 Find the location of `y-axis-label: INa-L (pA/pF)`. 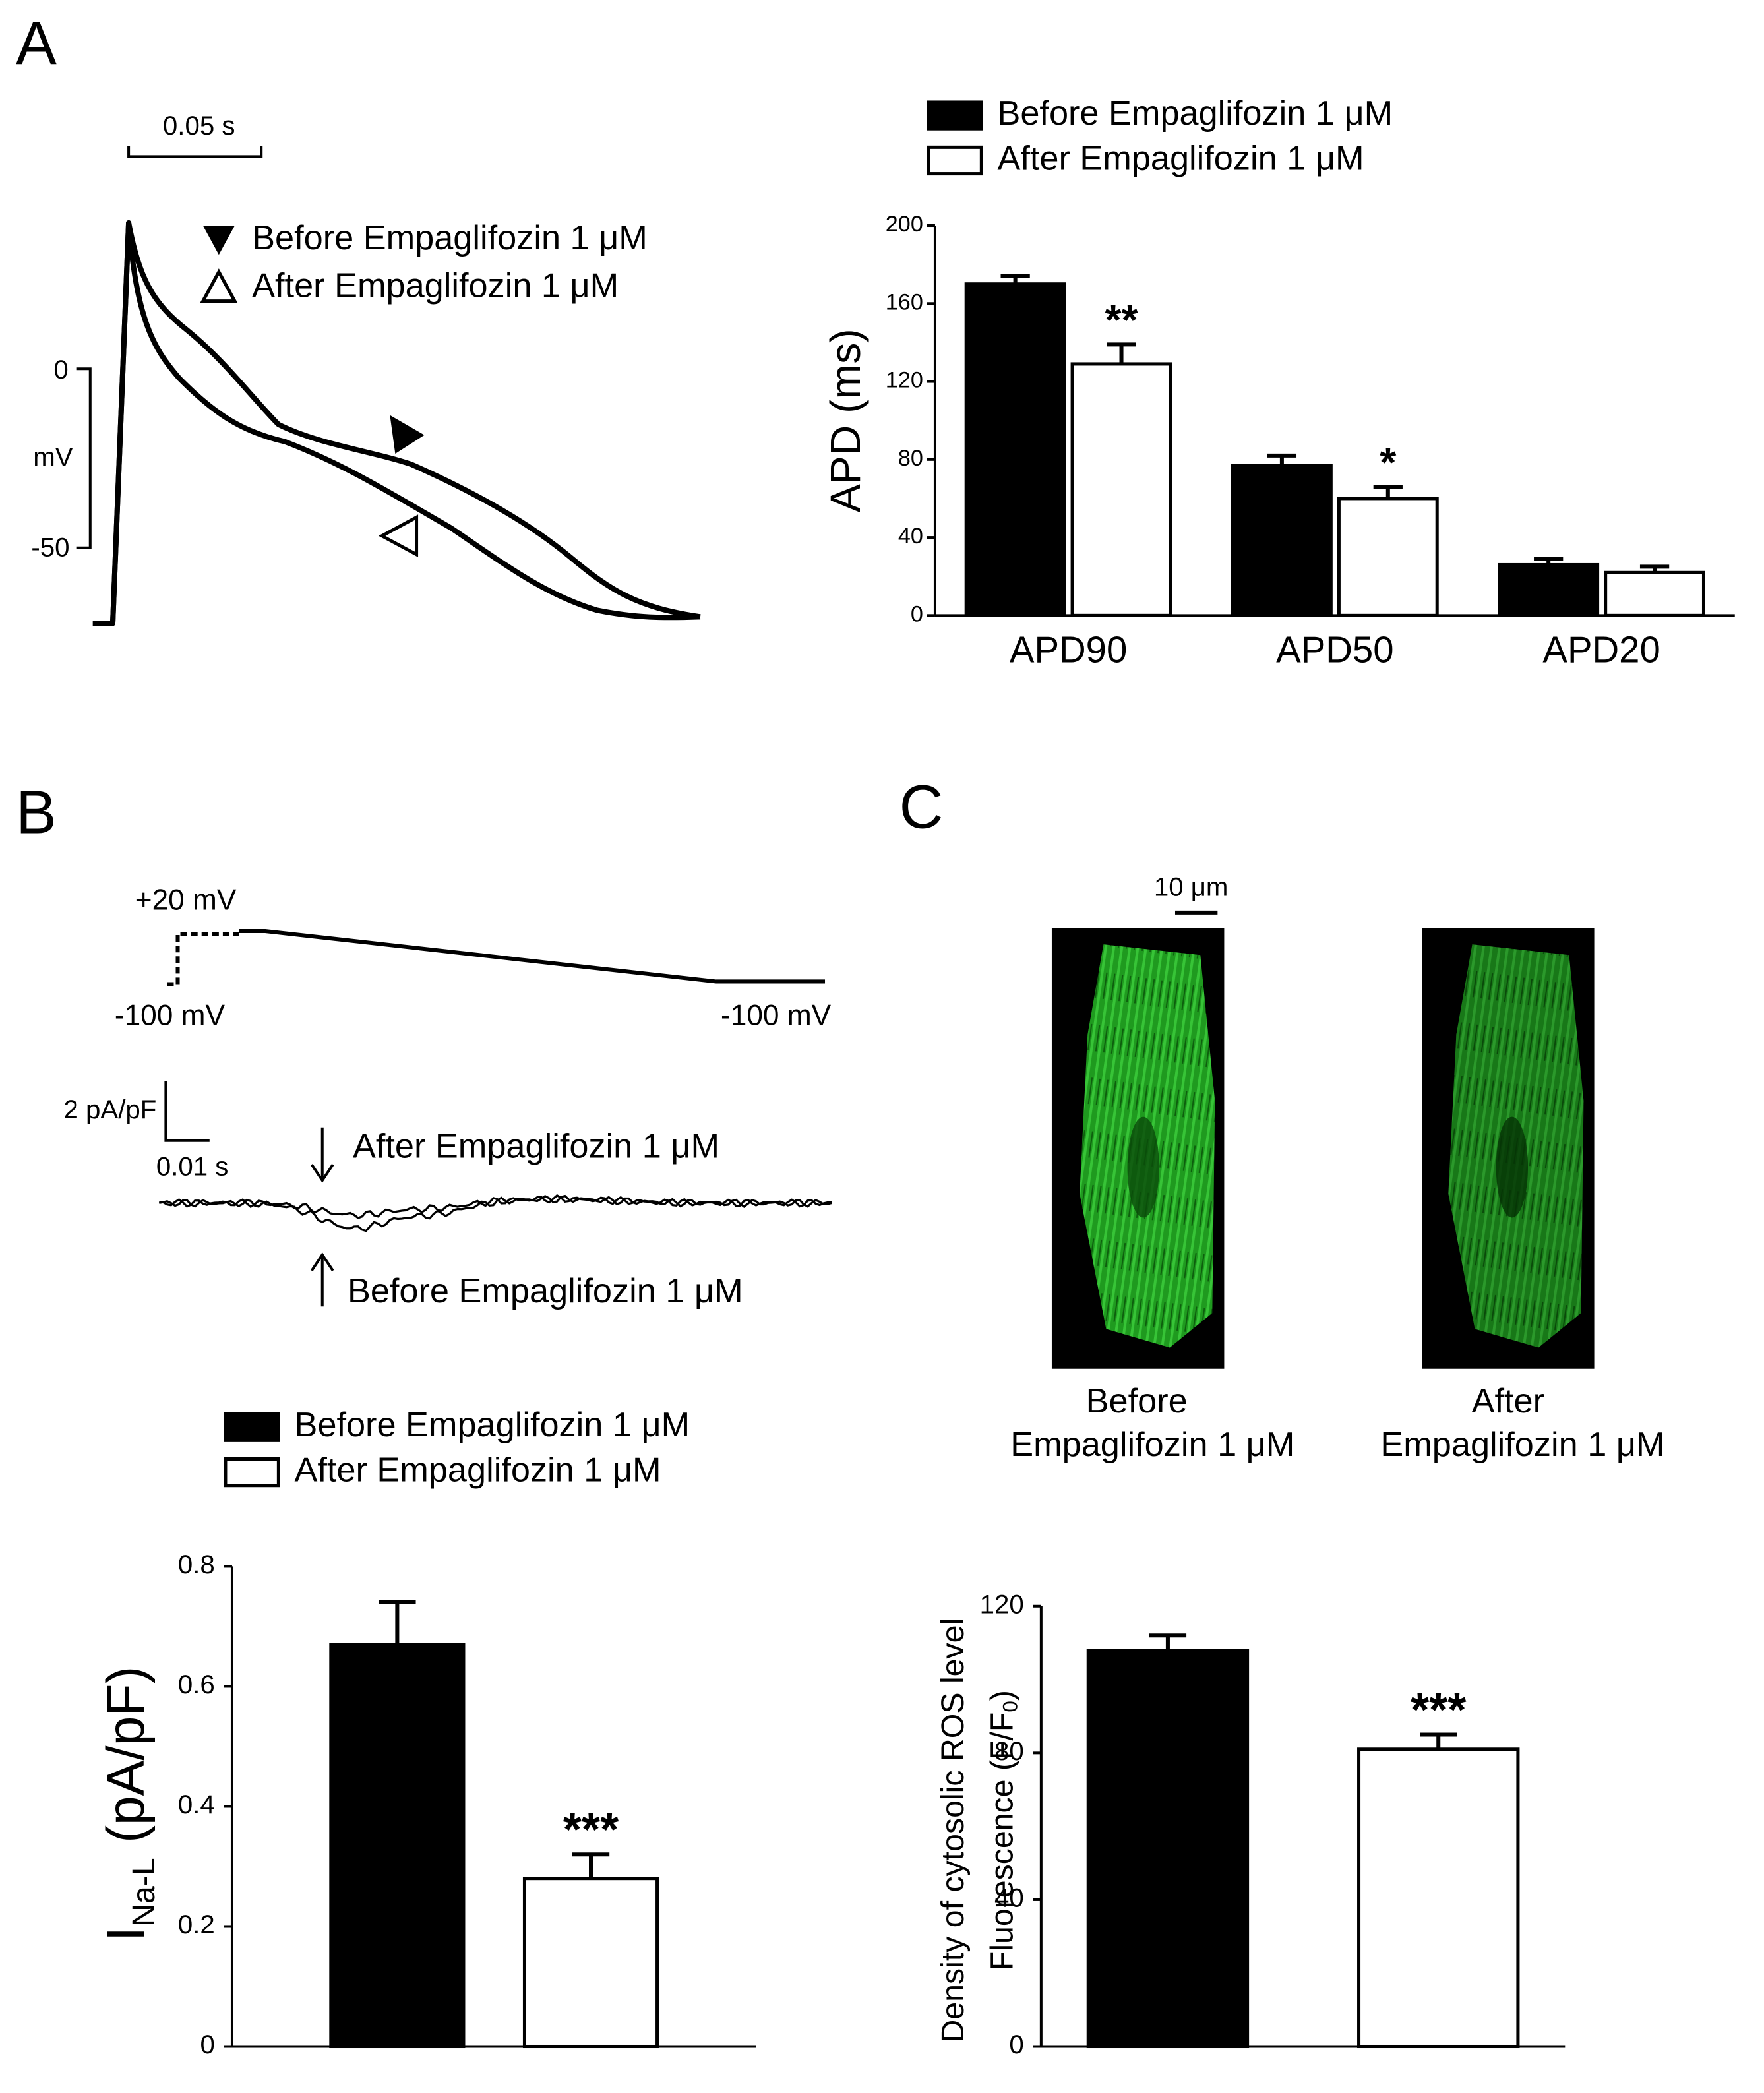

y-axis-label: INa-L (pA/pF) is located at coordinates (129, 1804).